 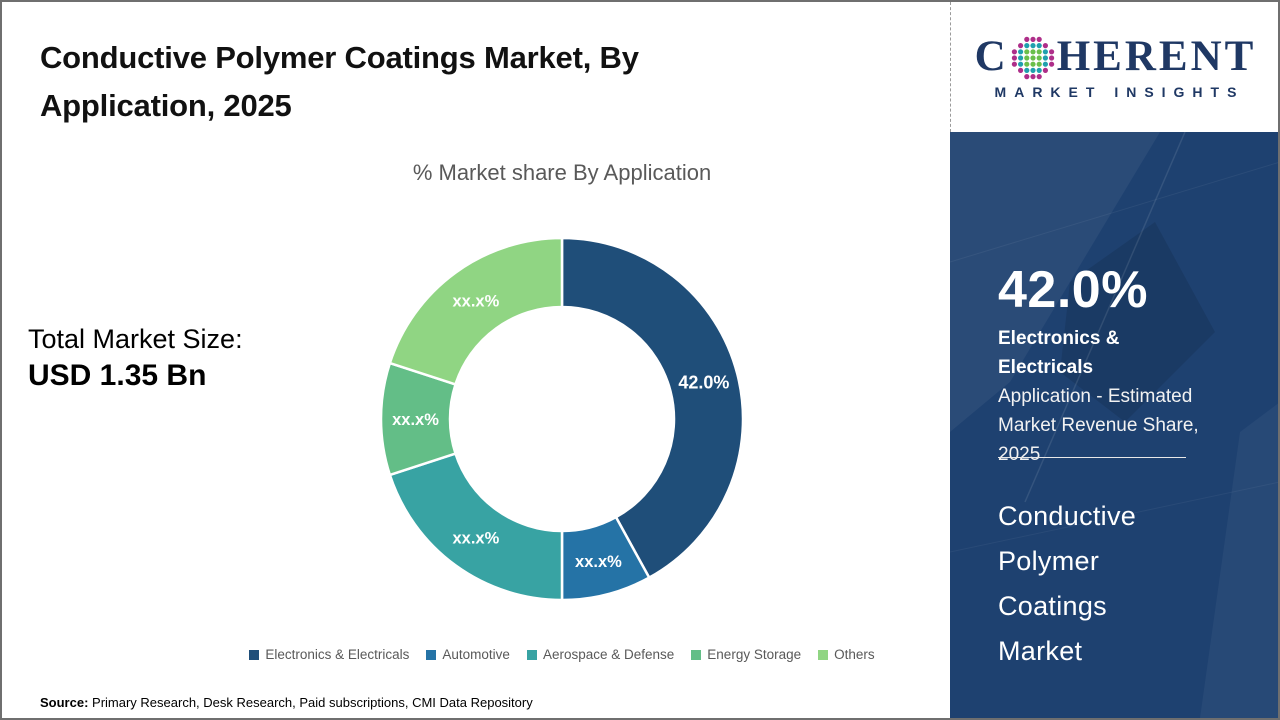 I want to click on logo-letters-rest: HERENT, so click(x=1156, y=56).